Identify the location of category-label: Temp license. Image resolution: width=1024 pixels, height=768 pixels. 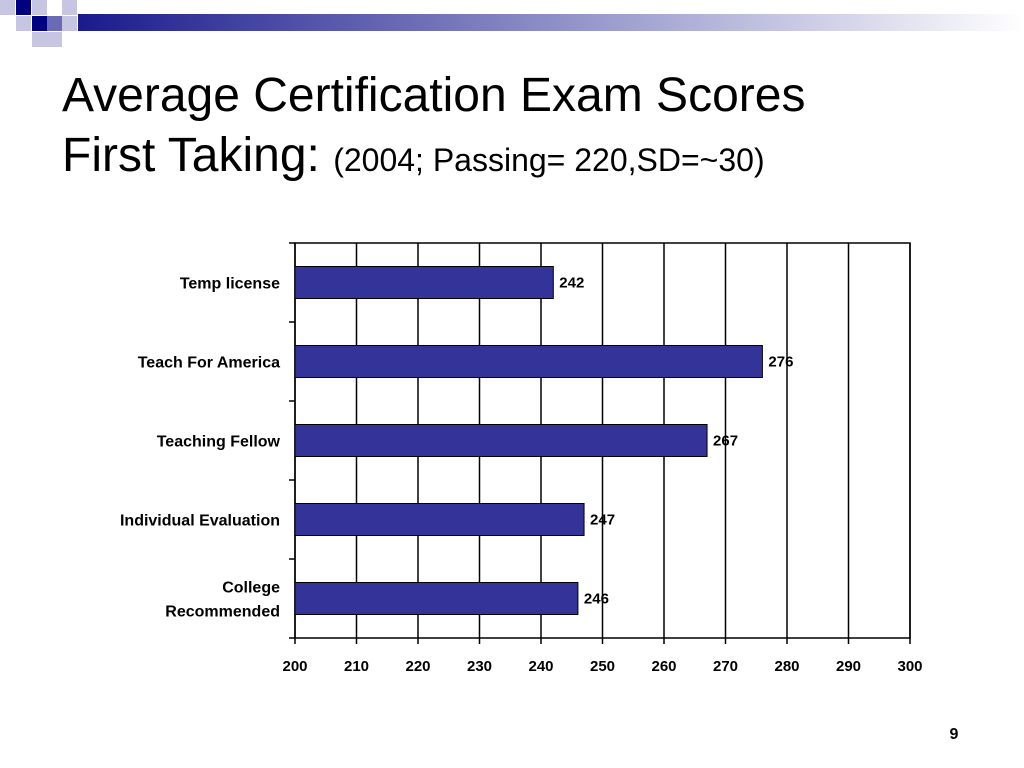
(230, 284).